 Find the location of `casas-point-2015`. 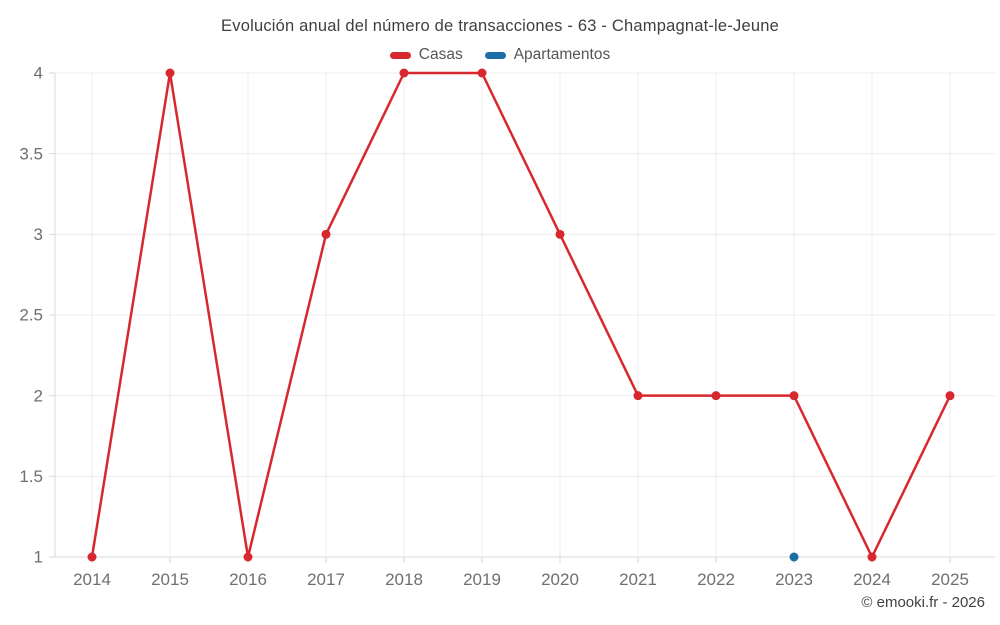

casas-point-2015 is located at coordinates (170, 73).